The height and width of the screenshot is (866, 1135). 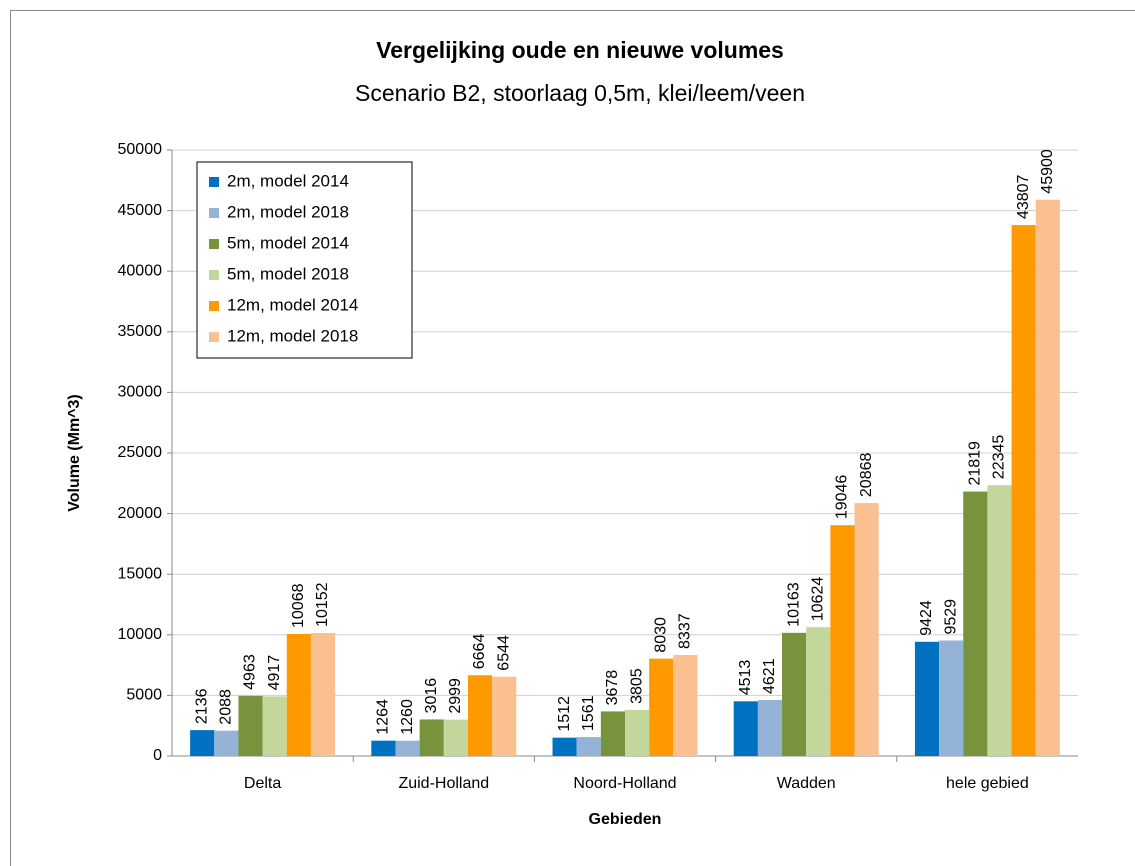 I want to click on data-label: 8030, so click(x=660, y=635).